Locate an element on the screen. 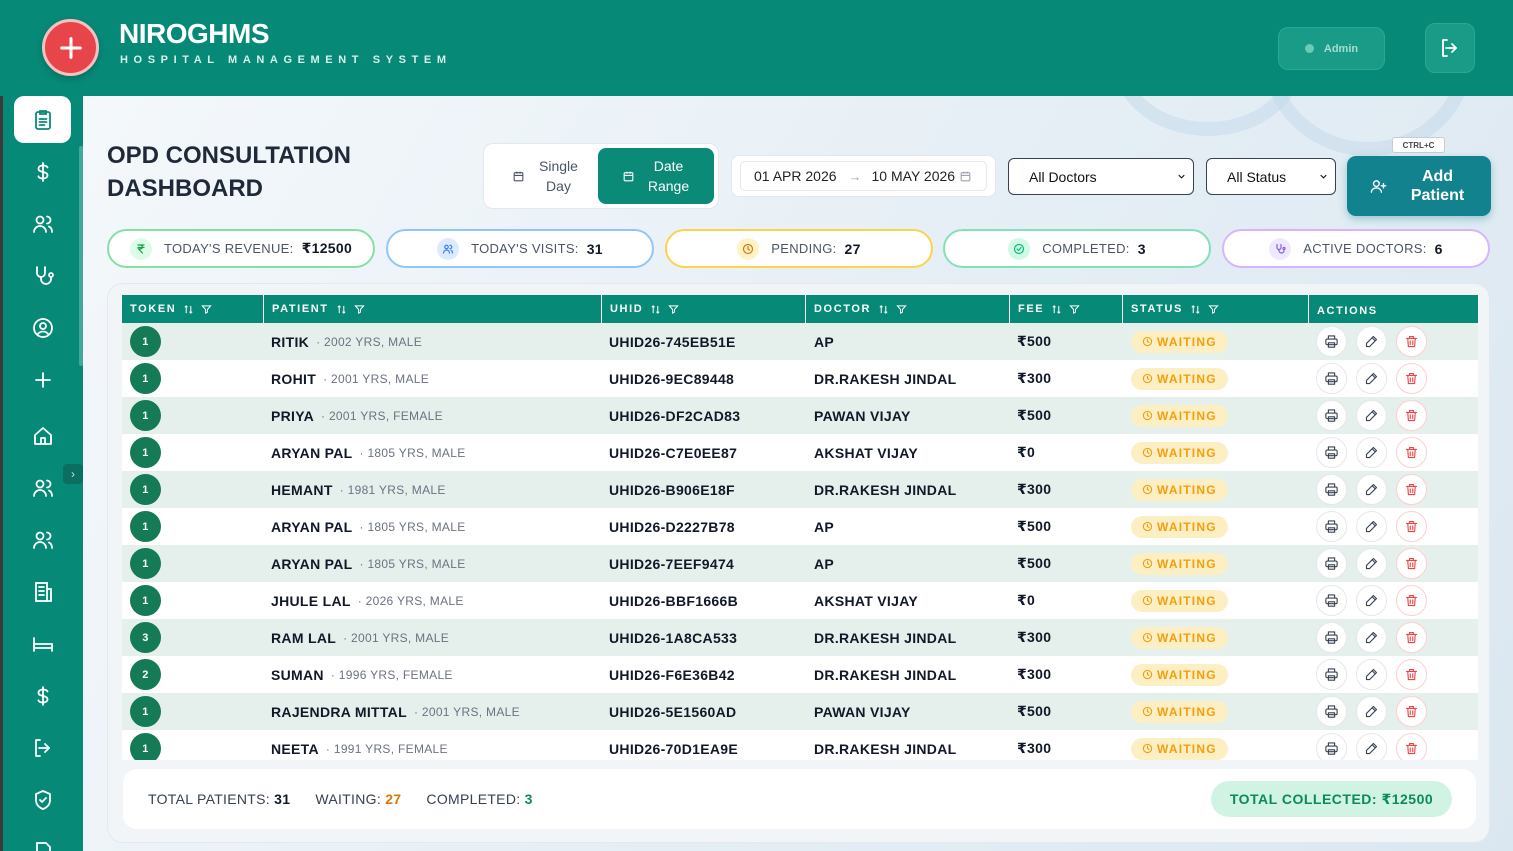 Image resolution: width=1513 pixels, height=851 pixels. sidebar-scrollbar is located at coordinates (81, 256).